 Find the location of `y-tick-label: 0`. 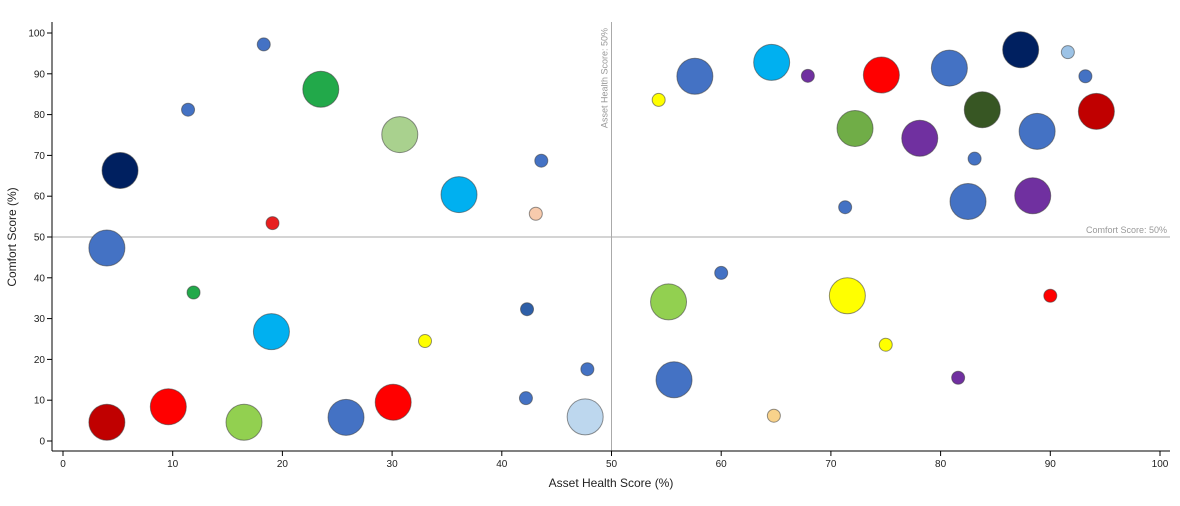

y-tick-label: 0 is located at coordinates (42, 442).